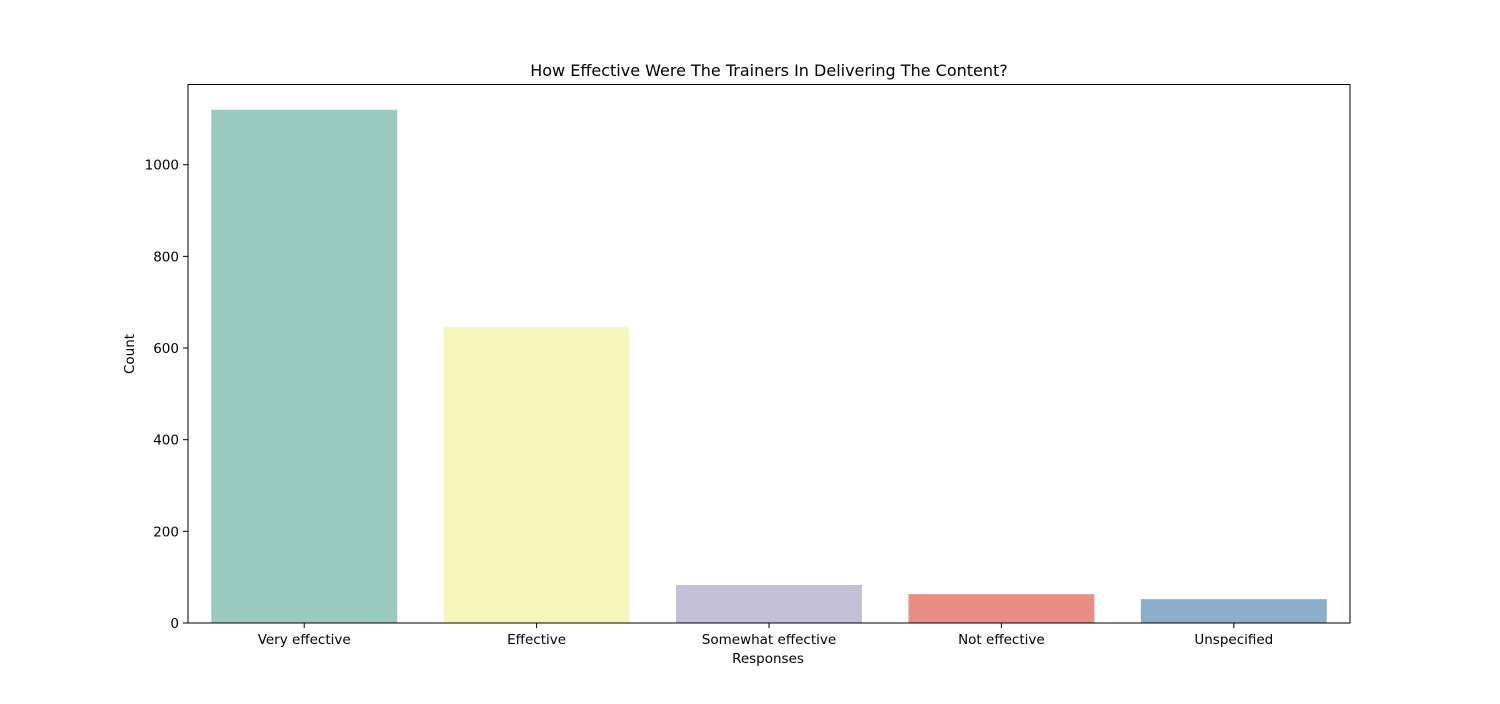 The image size is (1500, 704). What do you see at coordinates (1001, 640) in the screenshot?
I see `x-tick-label: Not effective` at bounding box center [1001, 640].